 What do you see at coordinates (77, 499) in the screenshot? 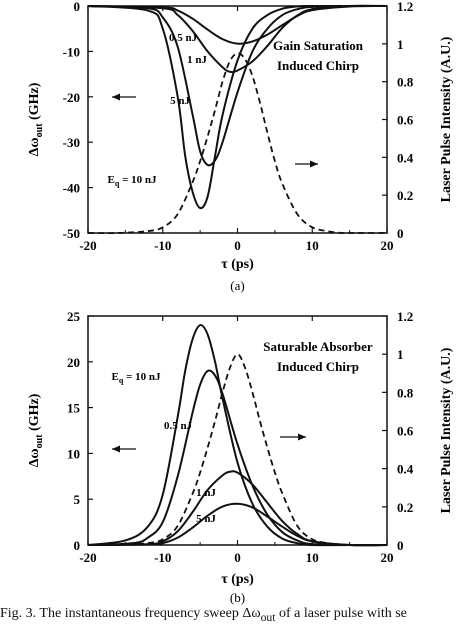
I see `y-tick-label: 5` at bounding box center [77, 499].